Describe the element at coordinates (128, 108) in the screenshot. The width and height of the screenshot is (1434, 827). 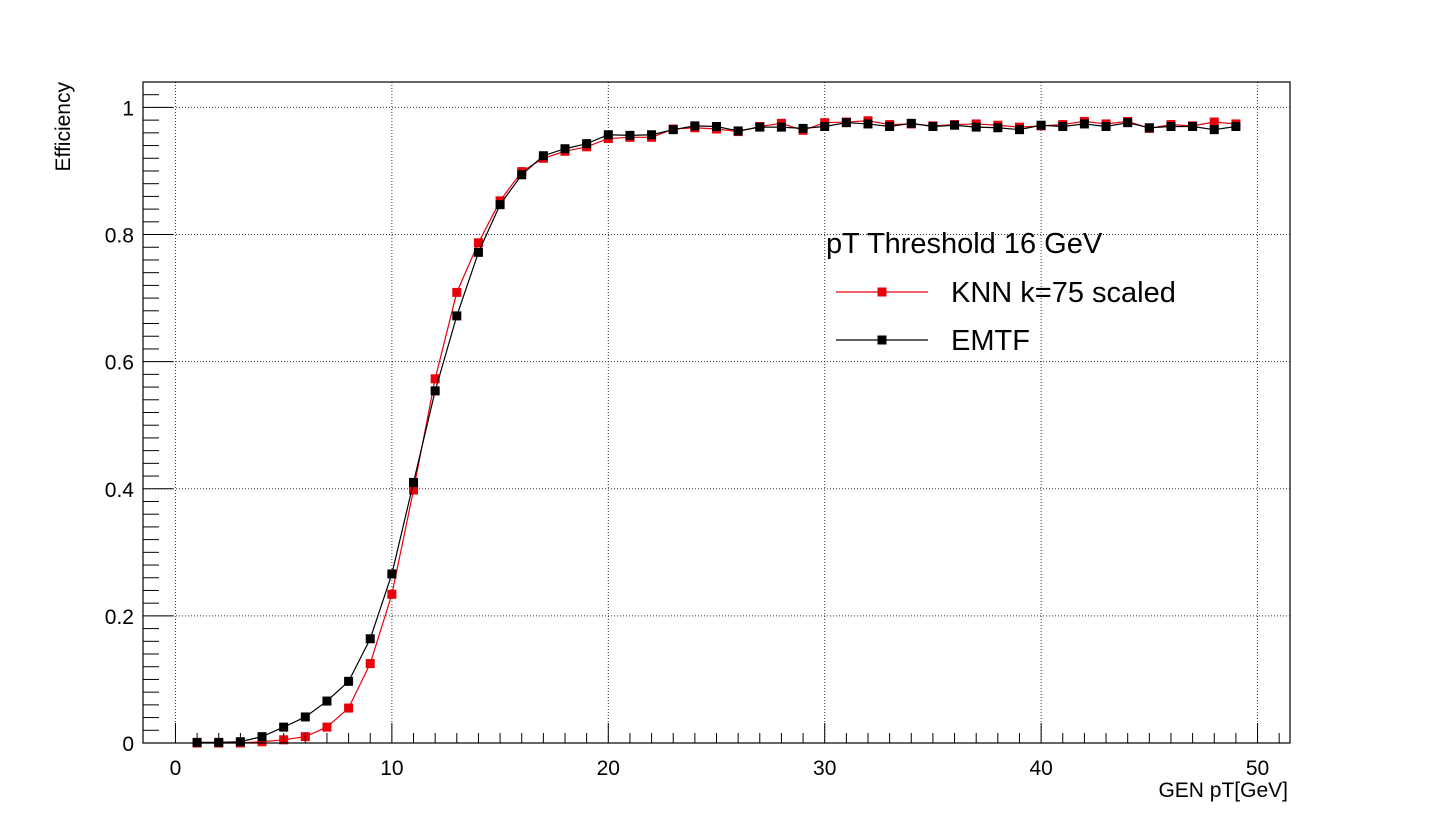
I see `y-tick-label: 1` at that location.